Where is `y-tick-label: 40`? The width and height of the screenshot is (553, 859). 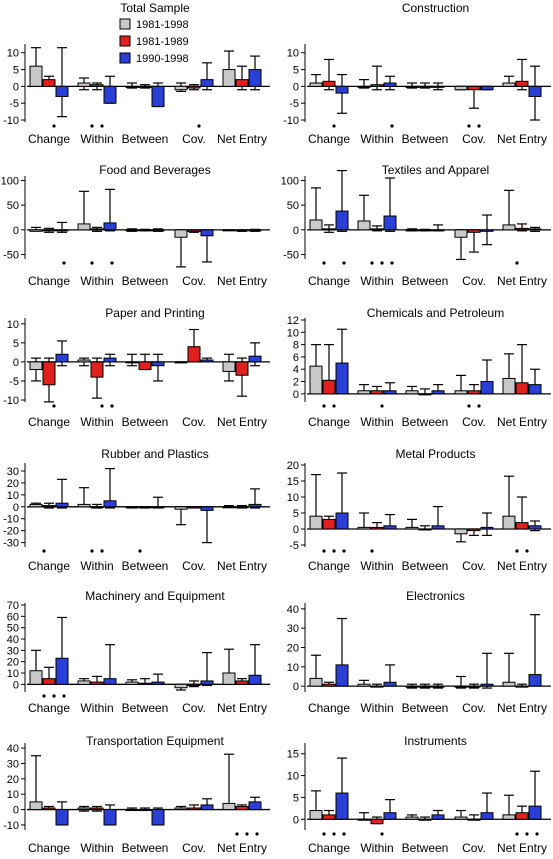 y-tick-label: 40 is located at coordinates (13, 749).